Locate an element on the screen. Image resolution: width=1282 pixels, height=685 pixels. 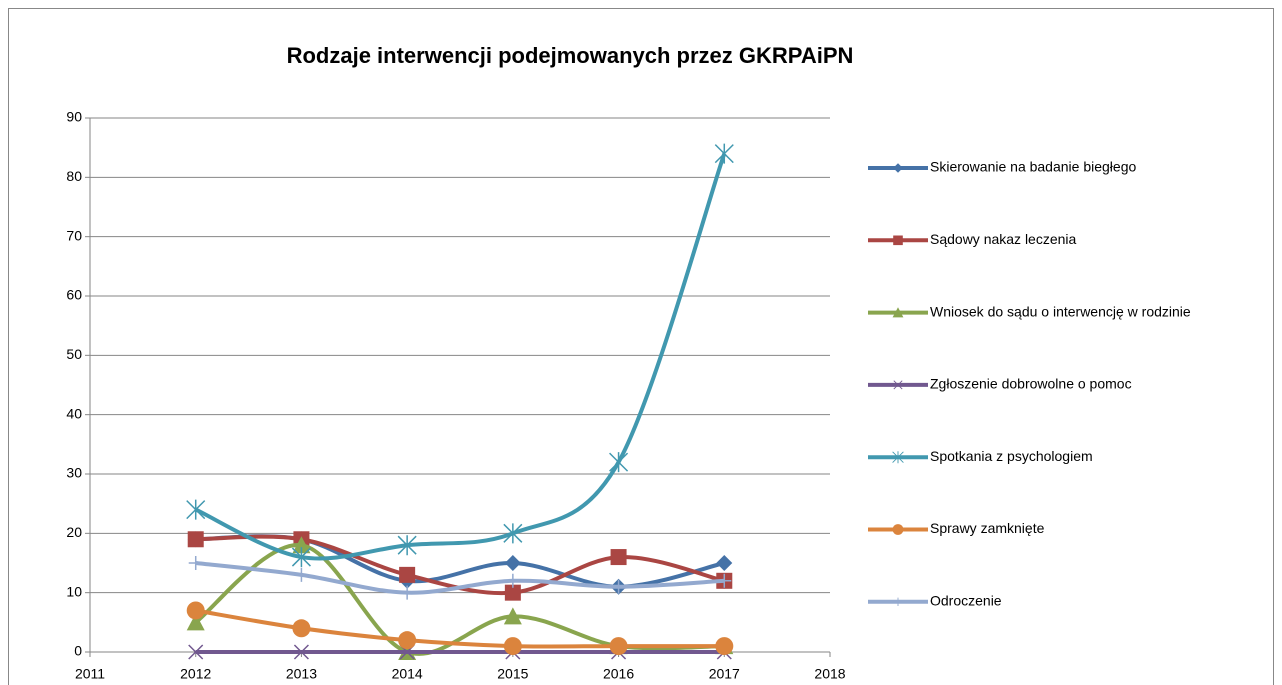
x-tick-label: 2013 is located at coordinates (301, 674).